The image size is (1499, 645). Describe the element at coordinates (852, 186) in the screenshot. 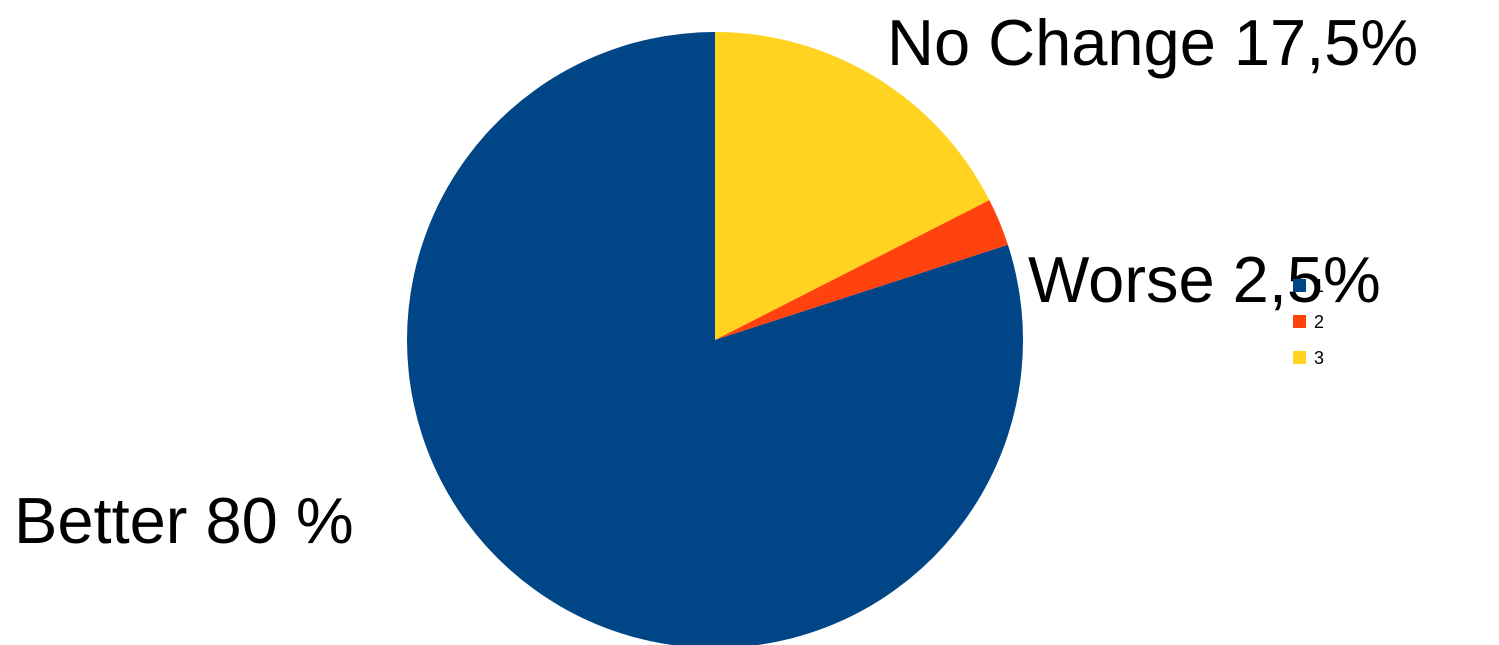

I see `pie-slice-no-change` at that location.